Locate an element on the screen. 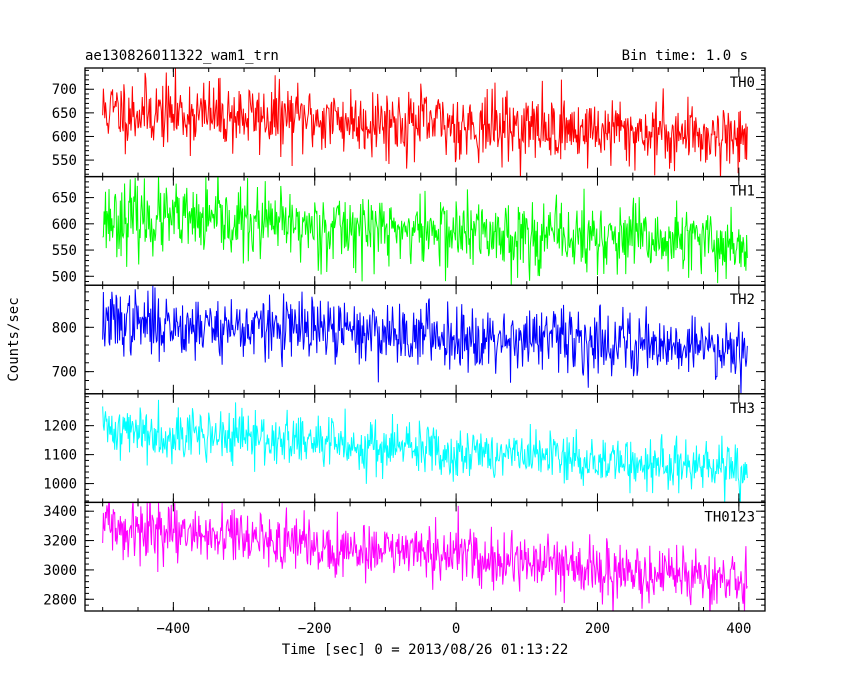 This screenshot has height=685, width=850. y-tick-label: 1200 is located at coordinates (60, 427).